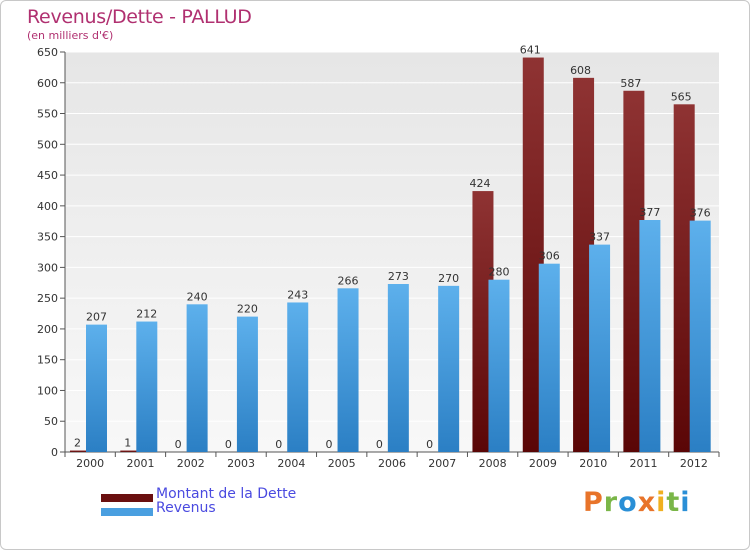 This screenshot has height=550, width=750. Describe the element at coordinates (131, 451) in the screenshot. I see `bar-debt-2001` at that location.